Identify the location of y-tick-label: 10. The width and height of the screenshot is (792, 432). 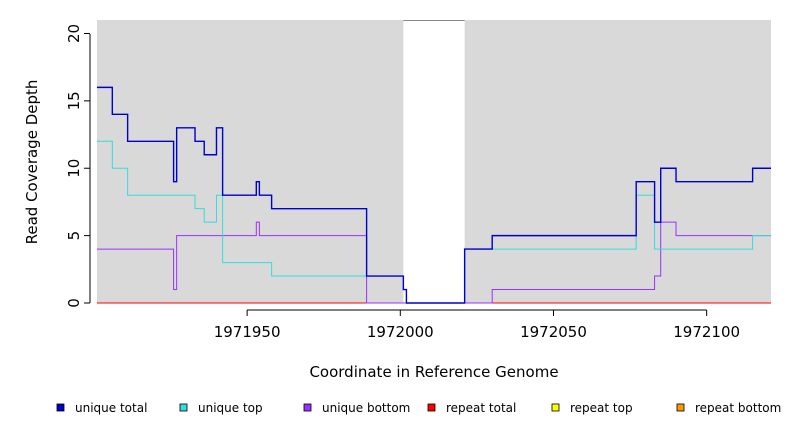
(74, 168).